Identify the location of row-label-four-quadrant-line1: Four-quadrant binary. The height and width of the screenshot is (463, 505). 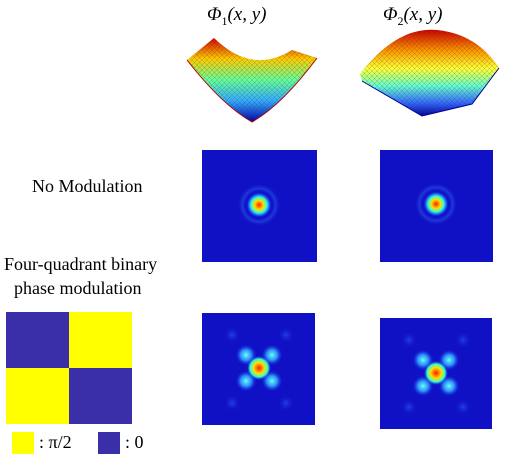
(81, 264).